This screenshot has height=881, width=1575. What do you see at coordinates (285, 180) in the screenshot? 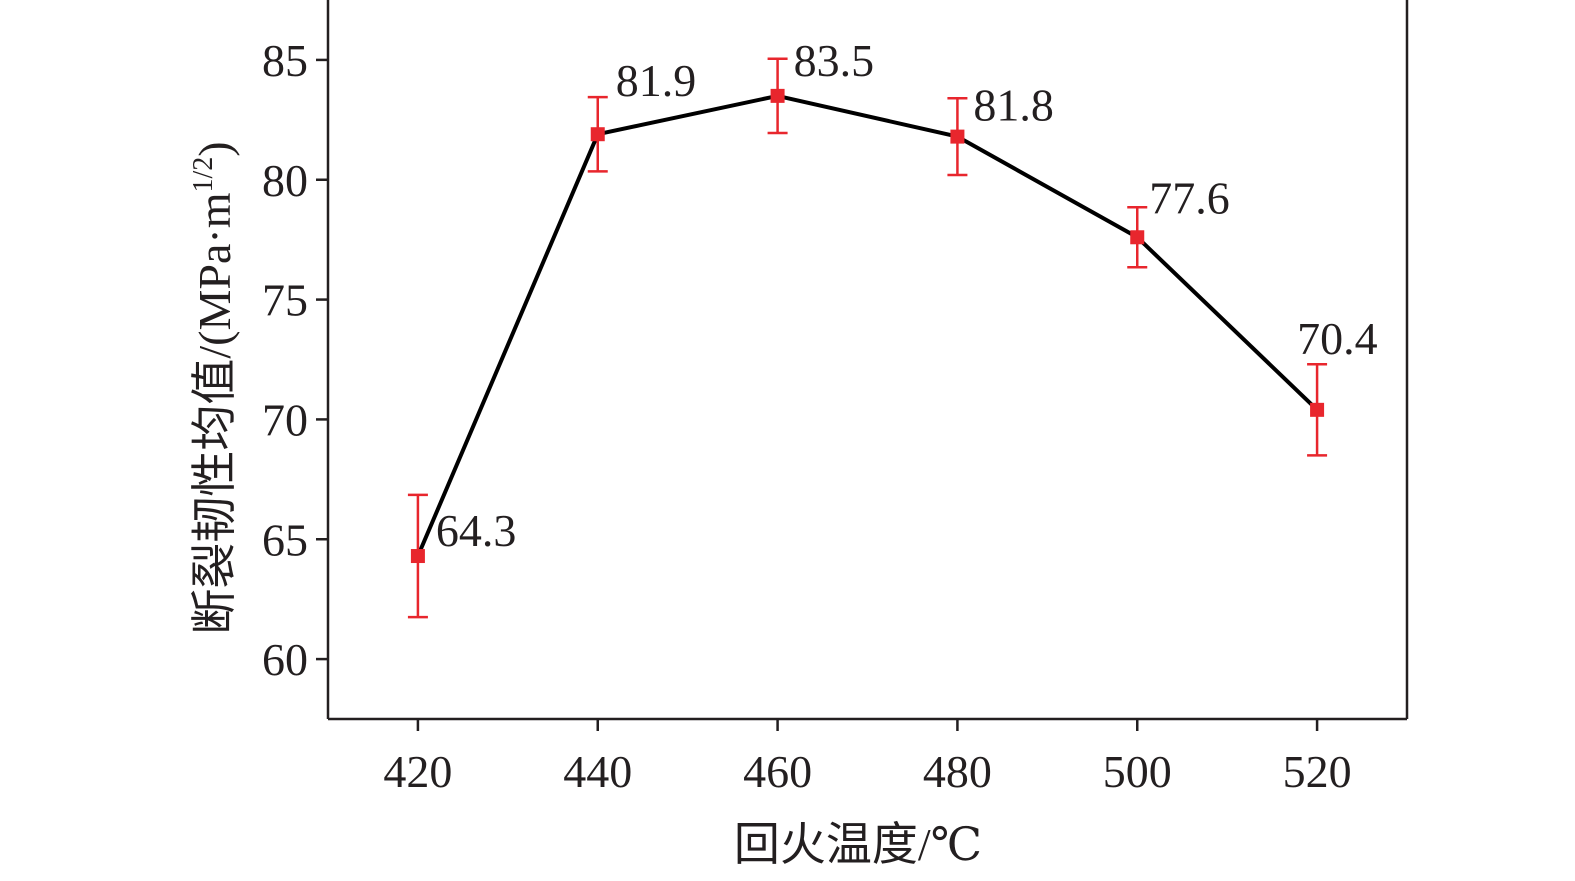
I see `y-tick-label: 80` at bounding box center [285, 180].